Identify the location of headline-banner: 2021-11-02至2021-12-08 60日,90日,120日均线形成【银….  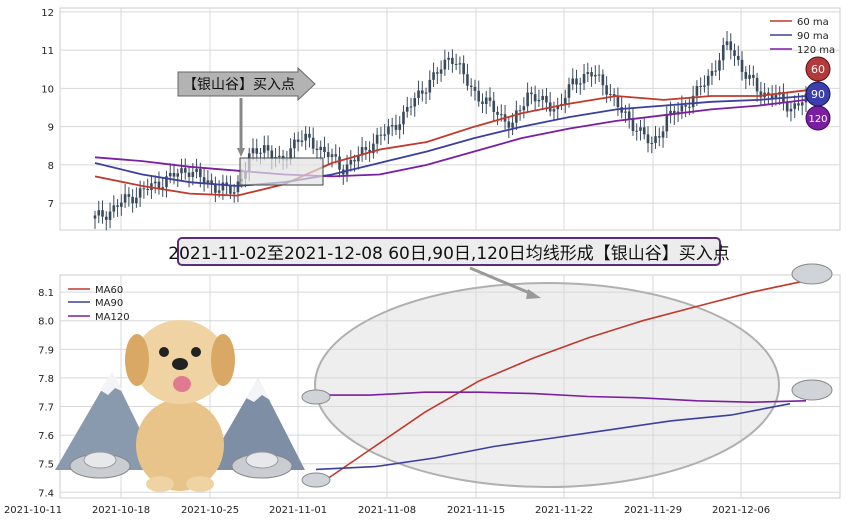
(449, 251).